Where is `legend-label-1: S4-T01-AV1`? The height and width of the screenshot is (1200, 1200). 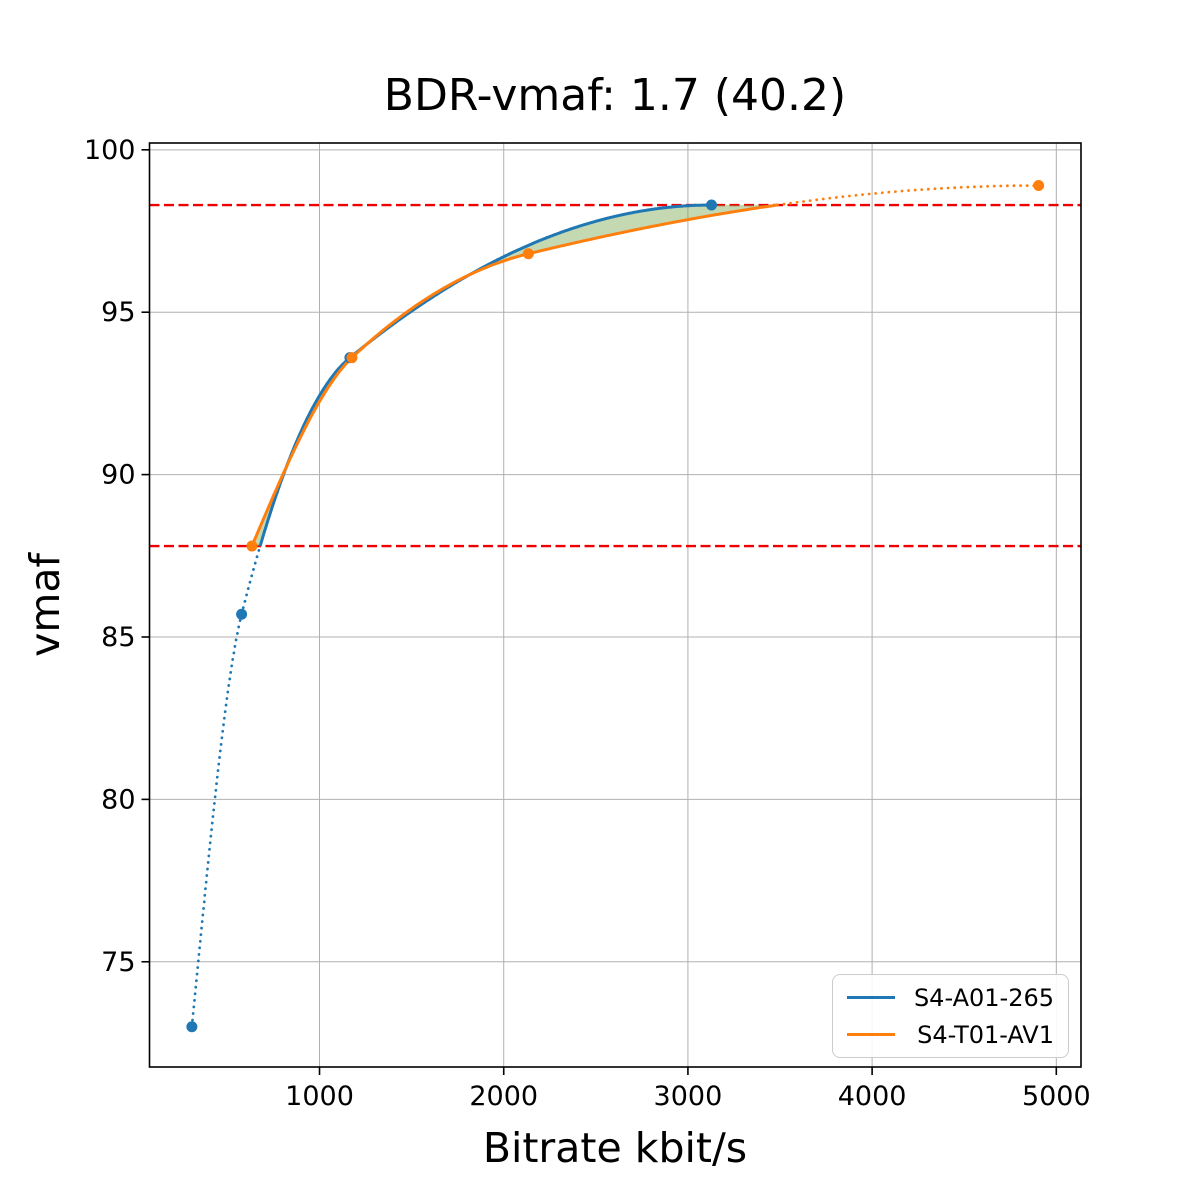
legend-label-1: S4-T01-AV1 is located at coordinates (985, 1034).